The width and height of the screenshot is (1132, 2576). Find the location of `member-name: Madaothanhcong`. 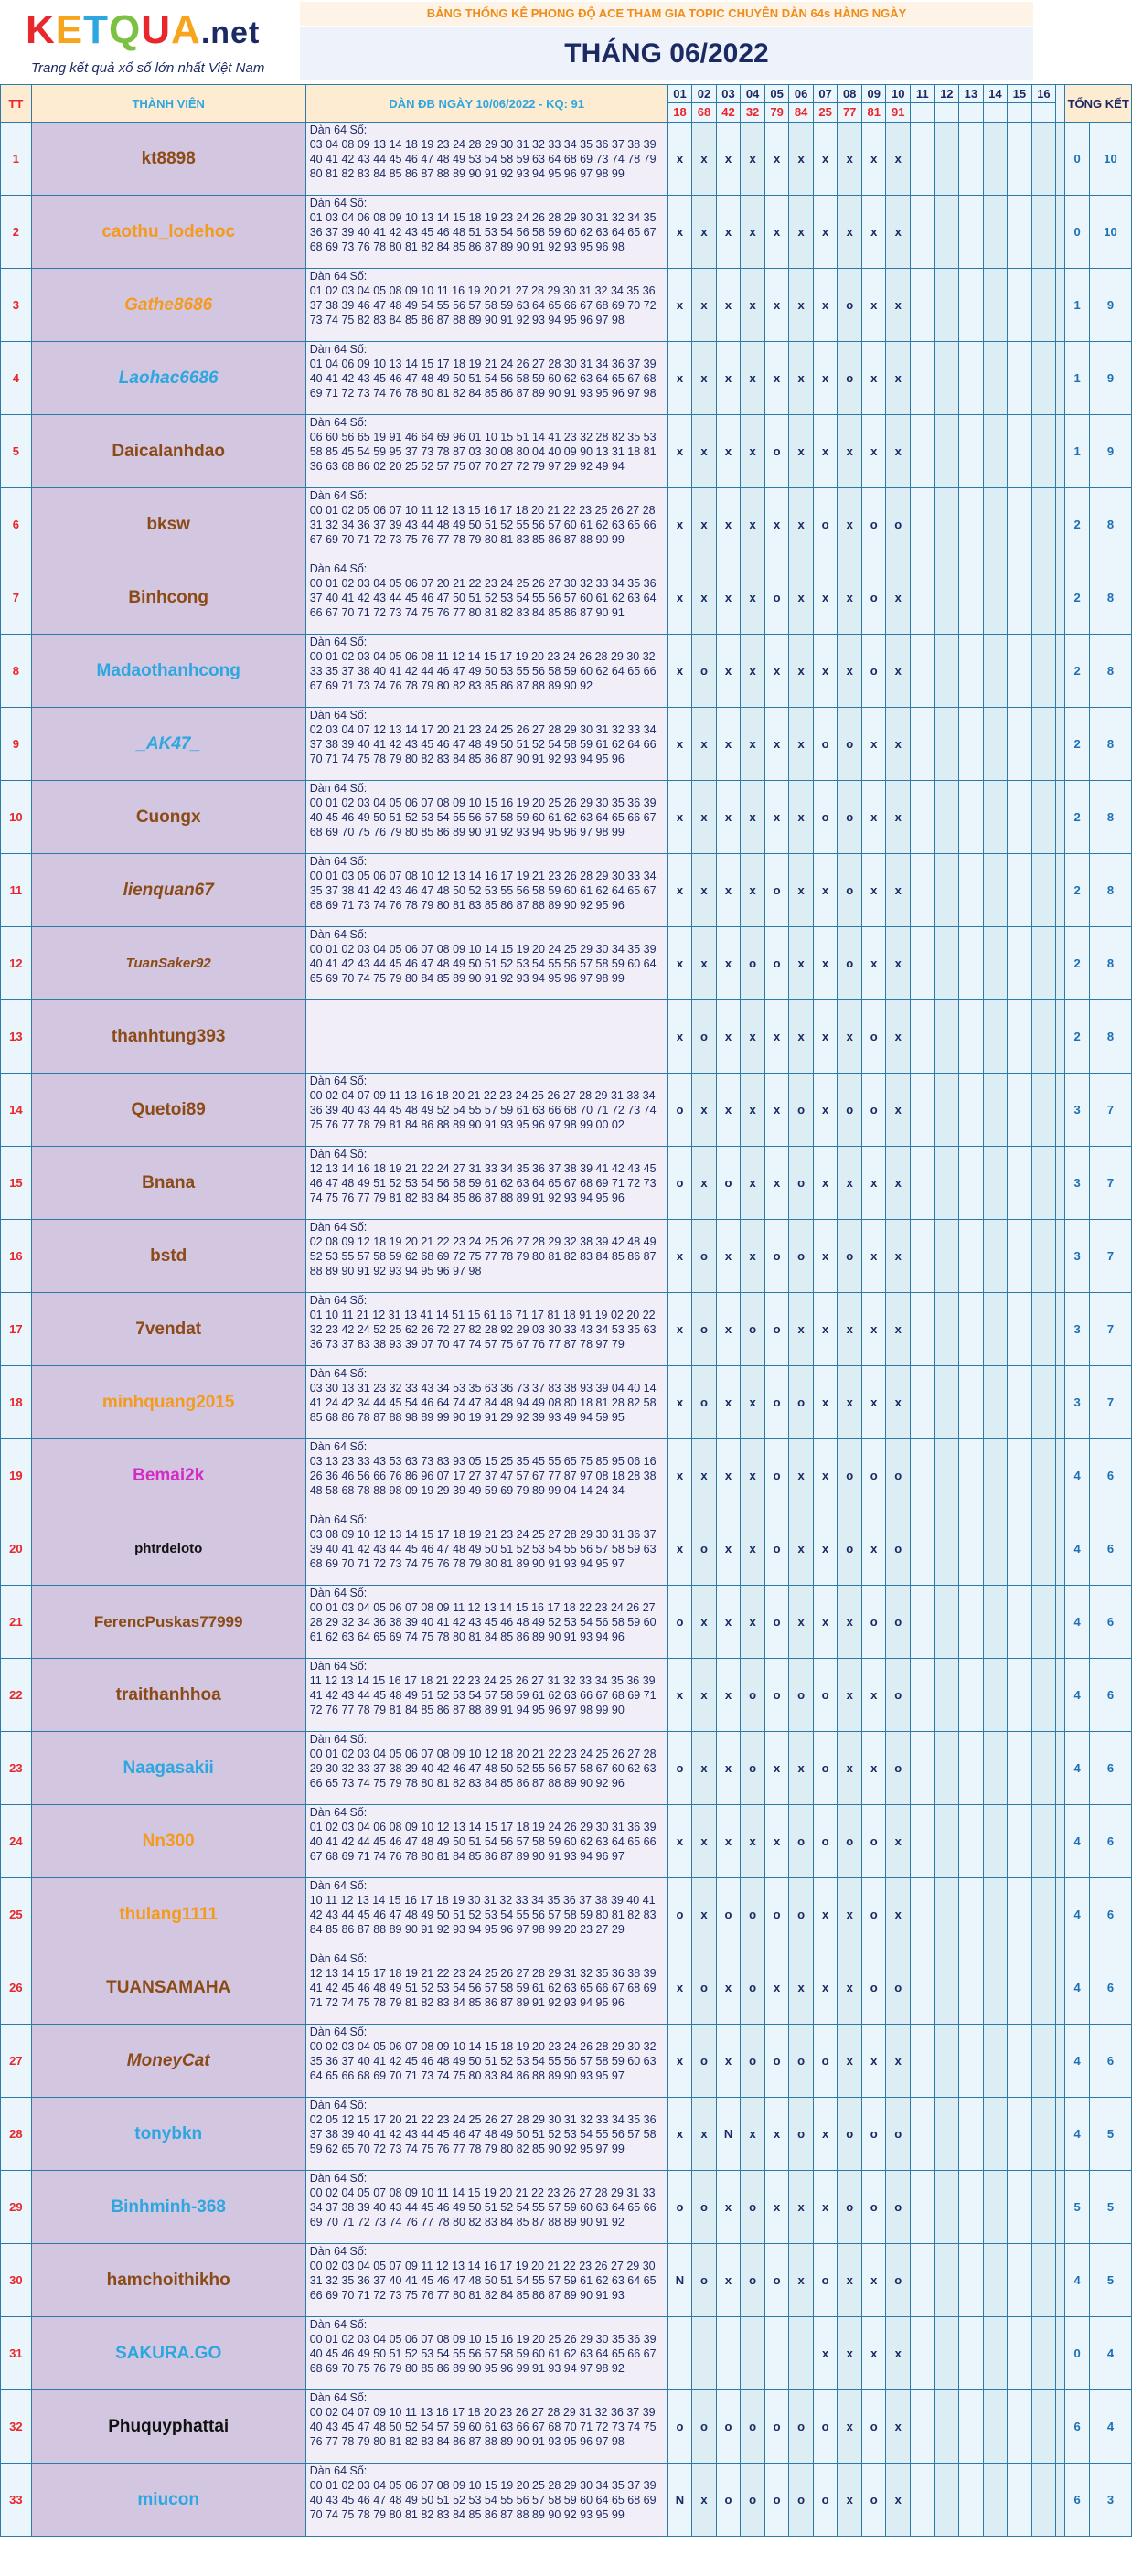

member-name: Madaothanhcong is located at coordinates (168, 671).